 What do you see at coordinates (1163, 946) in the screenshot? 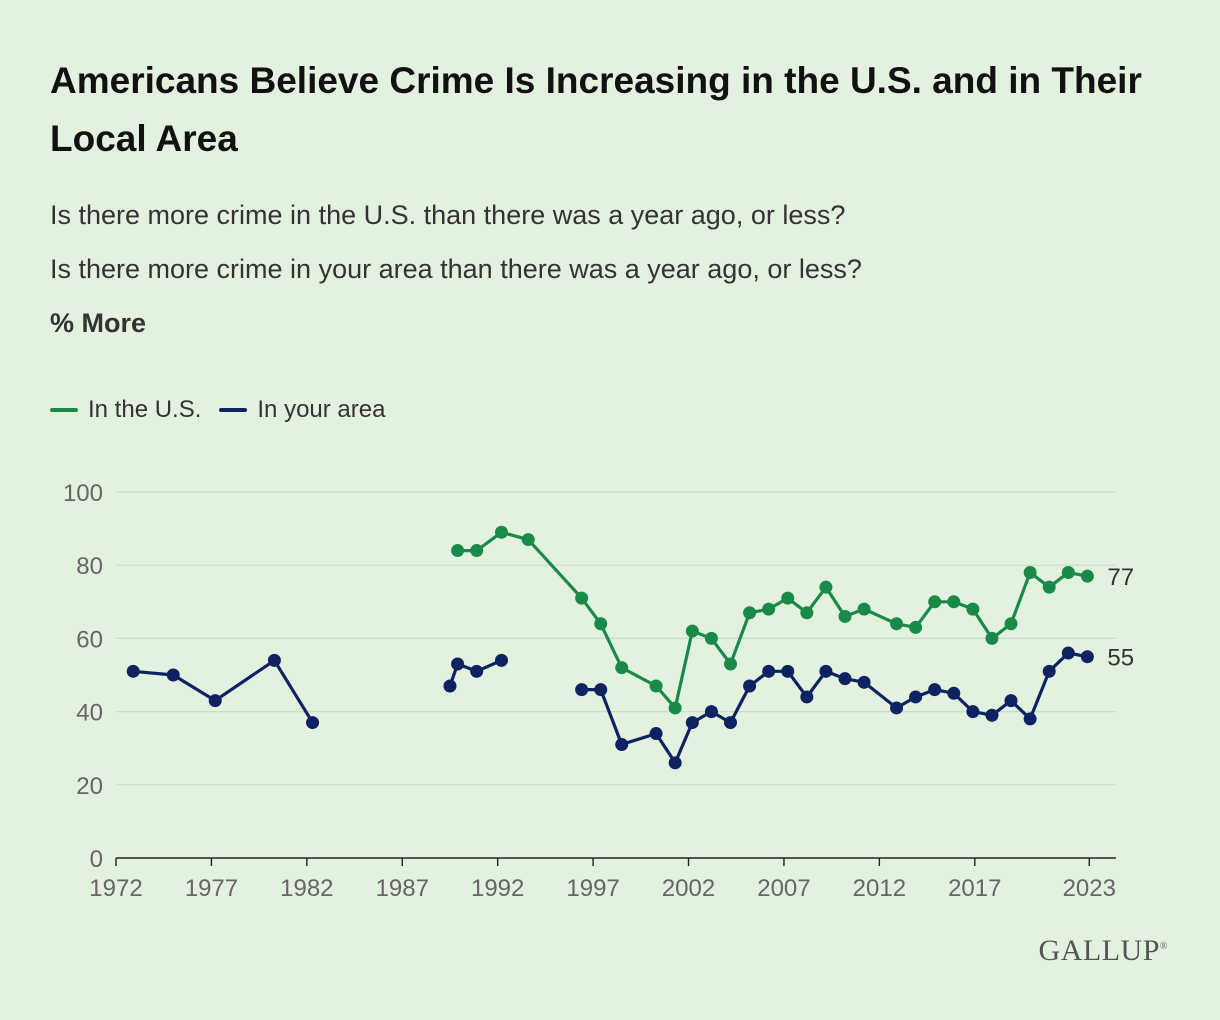
I see `registered-mark: ®` at bounding box center [1163, 946].